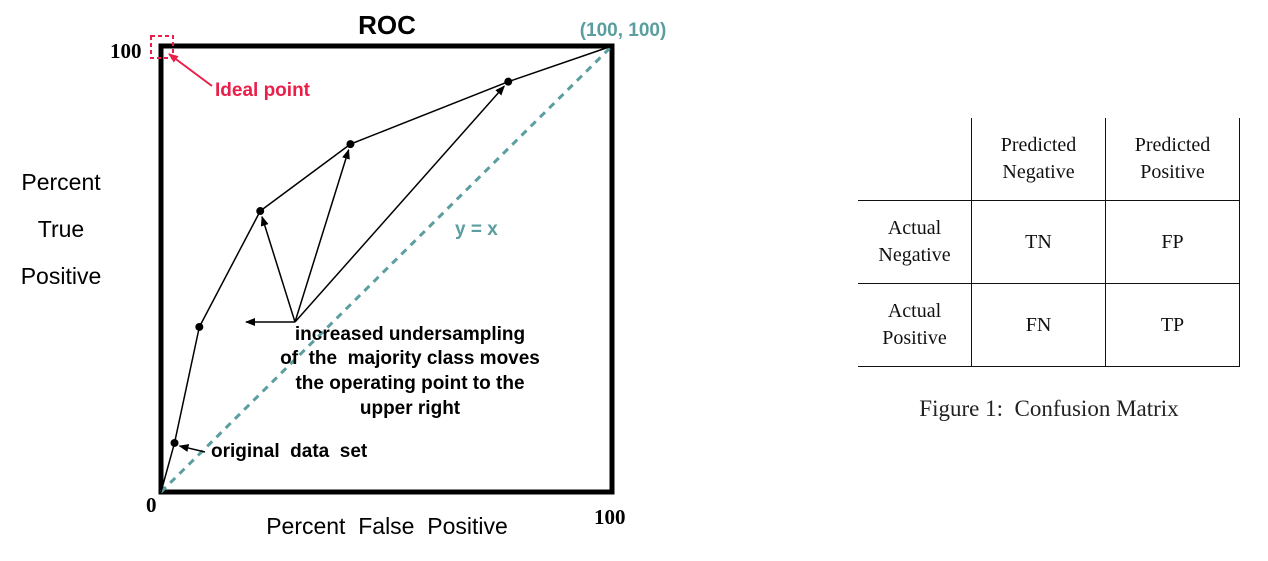  I want to click on undersampling-line-2: of the majority class moves, so click(410, 358).